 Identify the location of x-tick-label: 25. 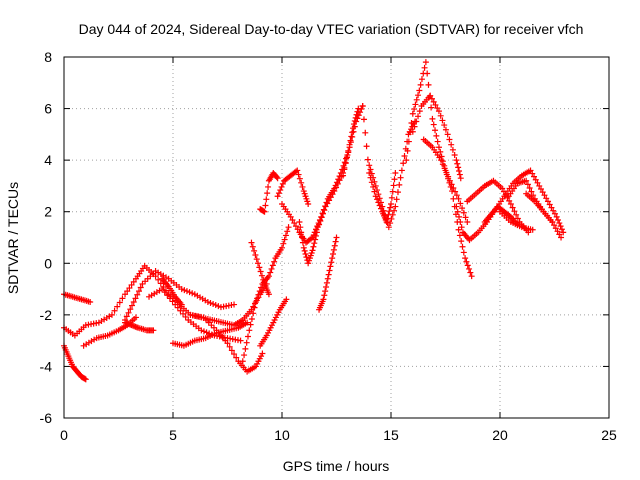
(609, 435).